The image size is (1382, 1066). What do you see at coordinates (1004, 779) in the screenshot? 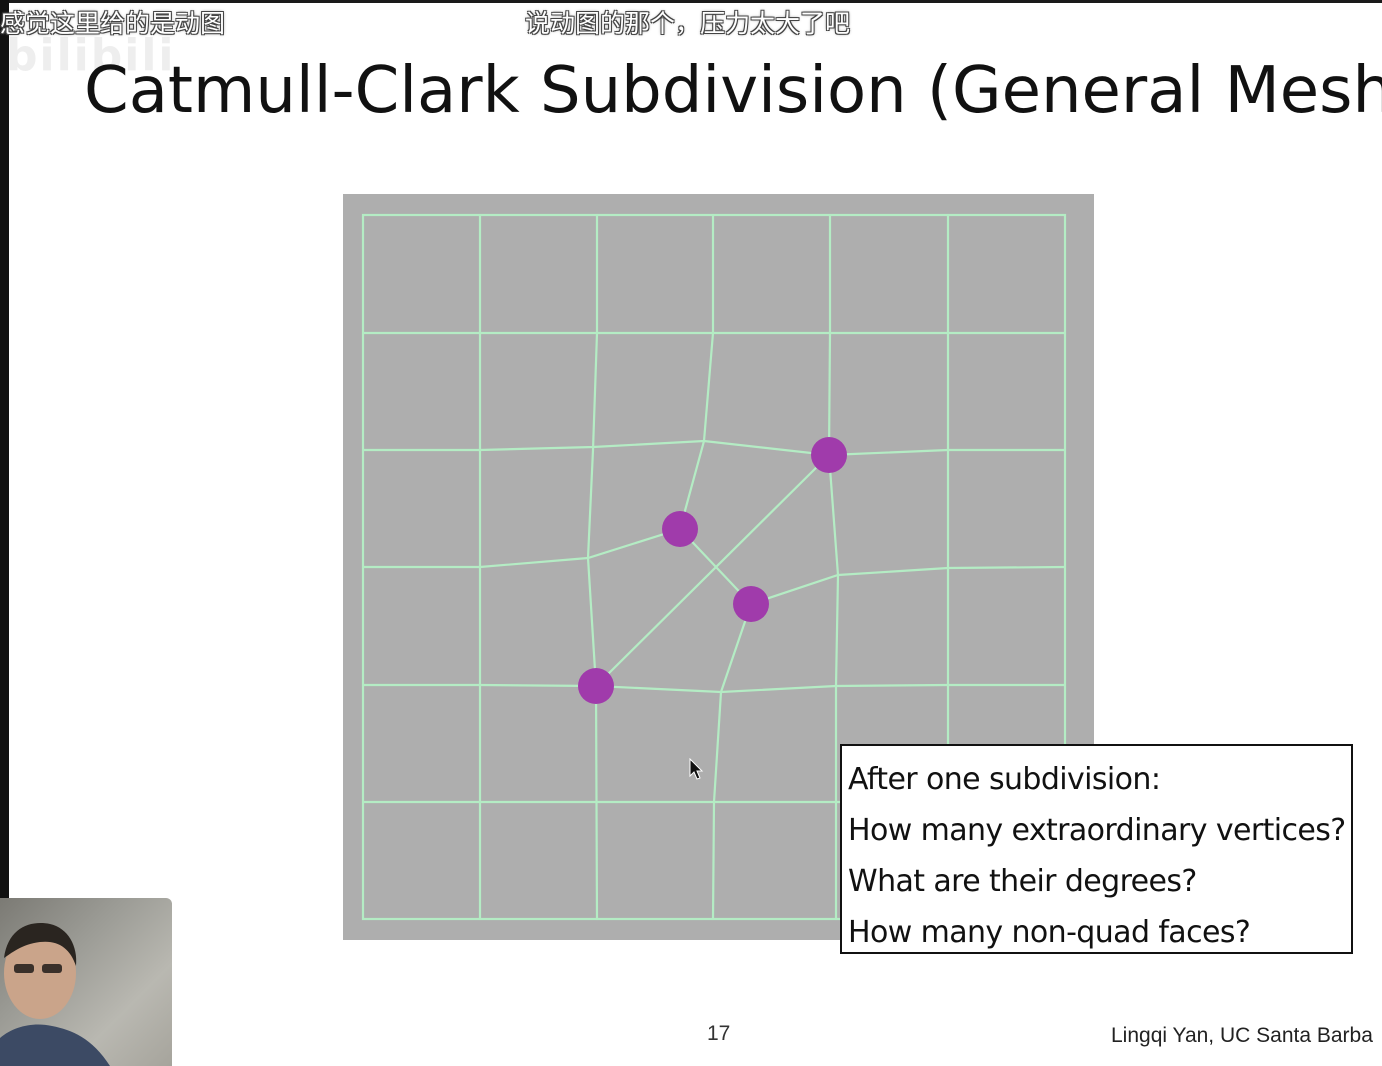
I see `callout-line: After one subdivision:` at bounding box center [1004, 779].